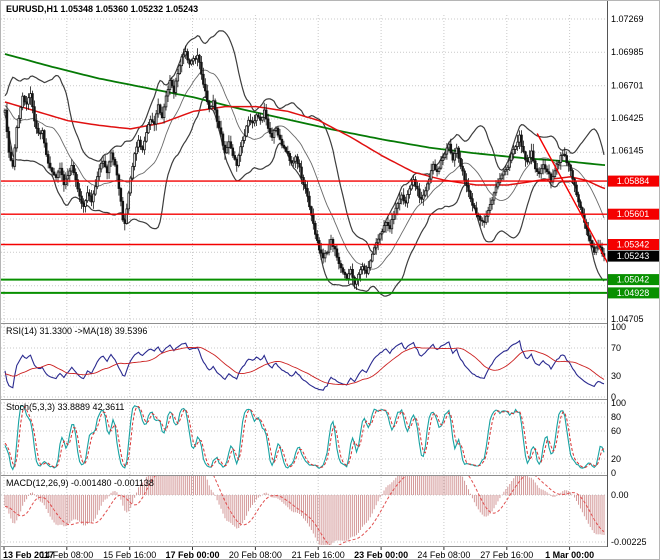  Describe the element at coordinates (381, 555) in the screenshot. I see `svg-text: 23 Feb 00:00` at that location.